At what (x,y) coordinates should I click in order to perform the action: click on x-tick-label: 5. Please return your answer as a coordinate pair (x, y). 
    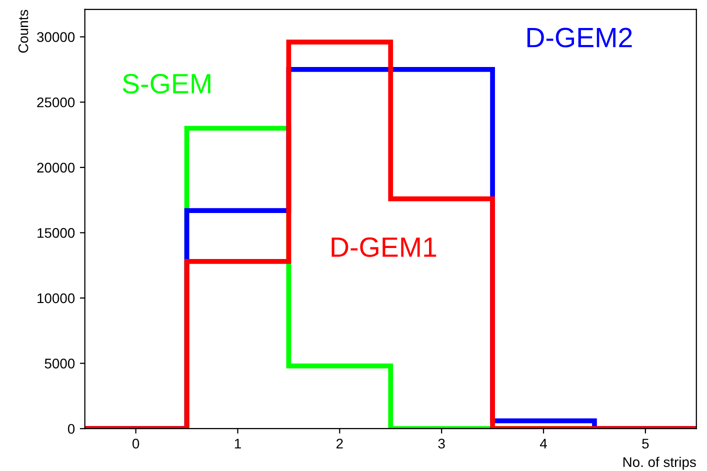
    Looking at the image, I should click on (645, 443).